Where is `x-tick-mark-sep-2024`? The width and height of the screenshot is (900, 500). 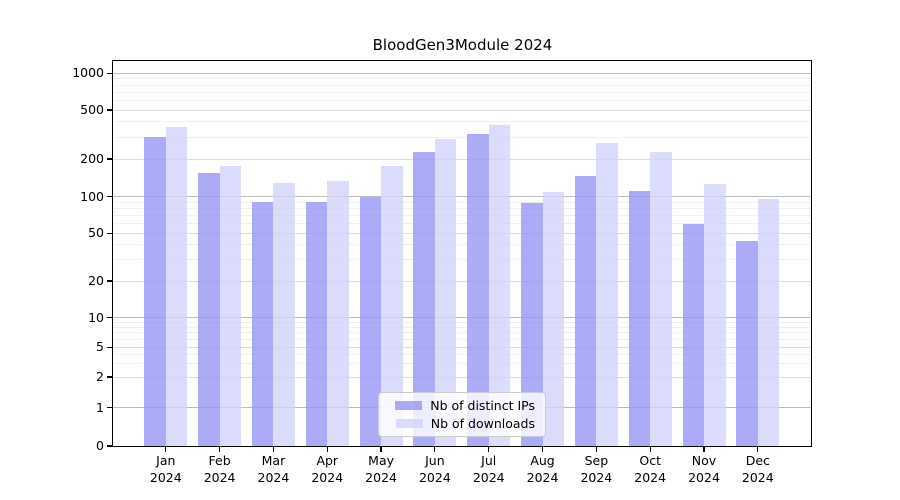 x-tick-mark-sep-2024 is located at coordinates (596, 449).